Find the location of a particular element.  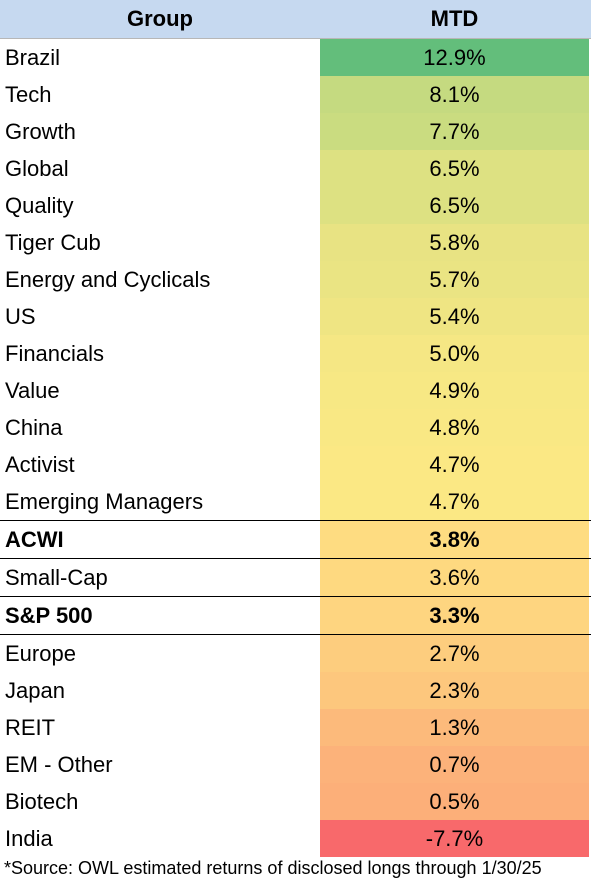

group-cell: Growth is located at coordinates (40, 131).